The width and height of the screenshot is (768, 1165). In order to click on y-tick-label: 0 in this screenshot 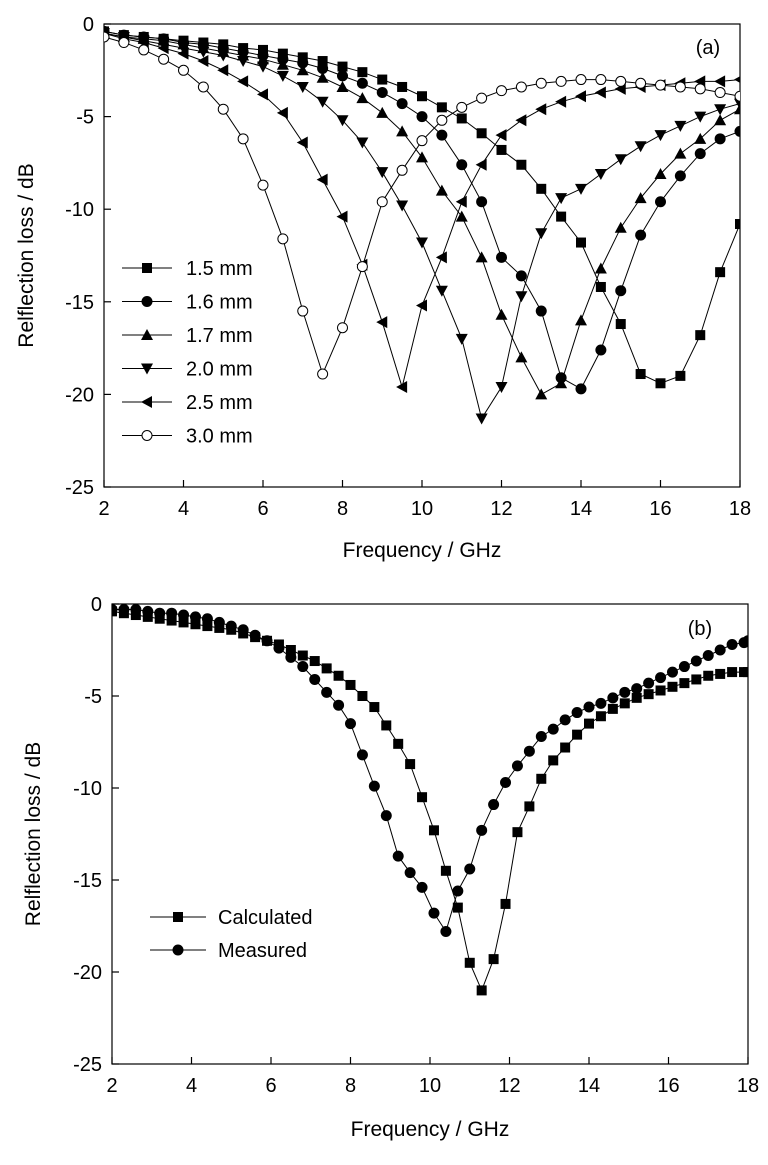, I will do `click(88, 25)`.